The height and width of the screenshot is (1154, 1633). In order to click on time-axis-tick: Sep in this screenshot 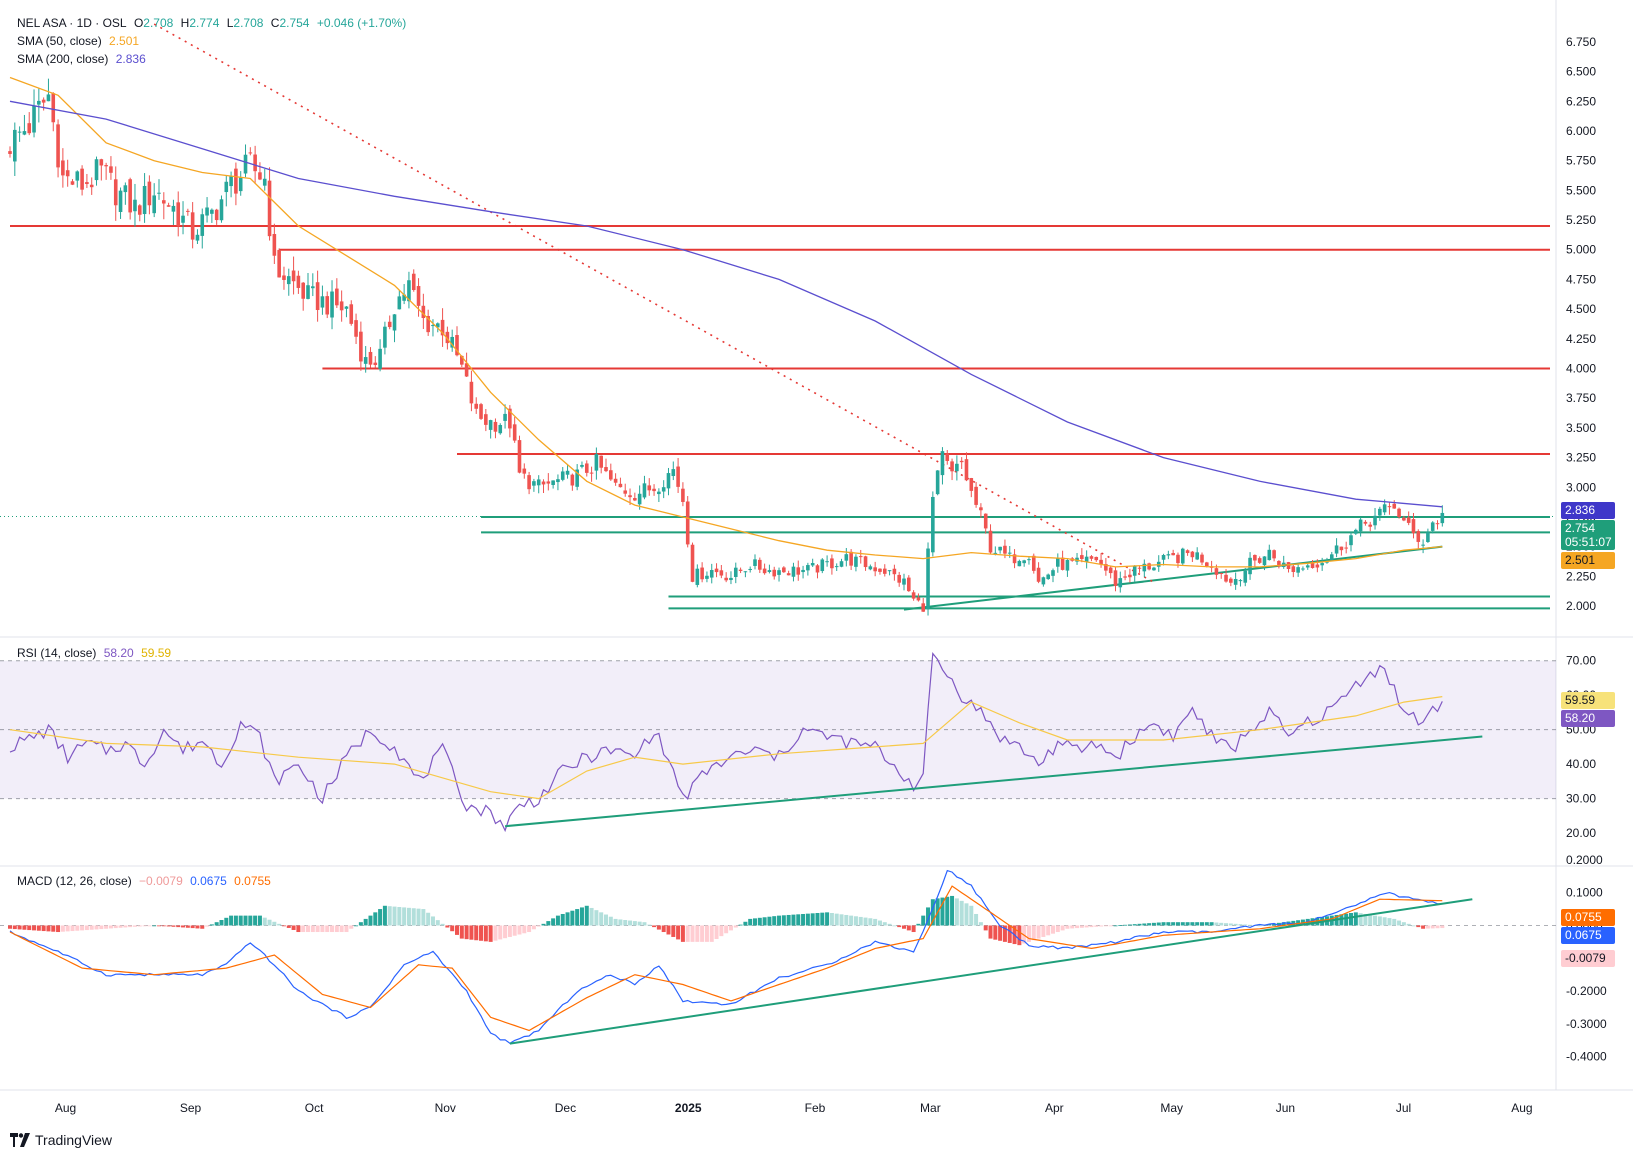, I will do `click(191, 1108)`.